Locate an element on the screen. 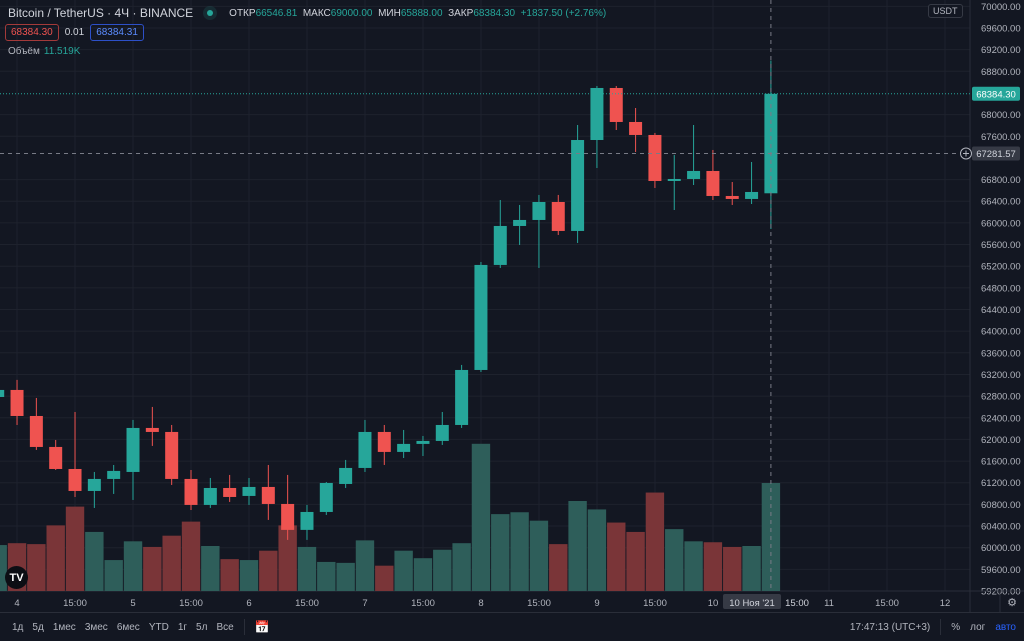 Image resolution: width=1024 pixels, height=641 pixels. symbol-title: Bitcoin / TetherUS · 4Ч · BINANCE is located at coordinates (101, 13).